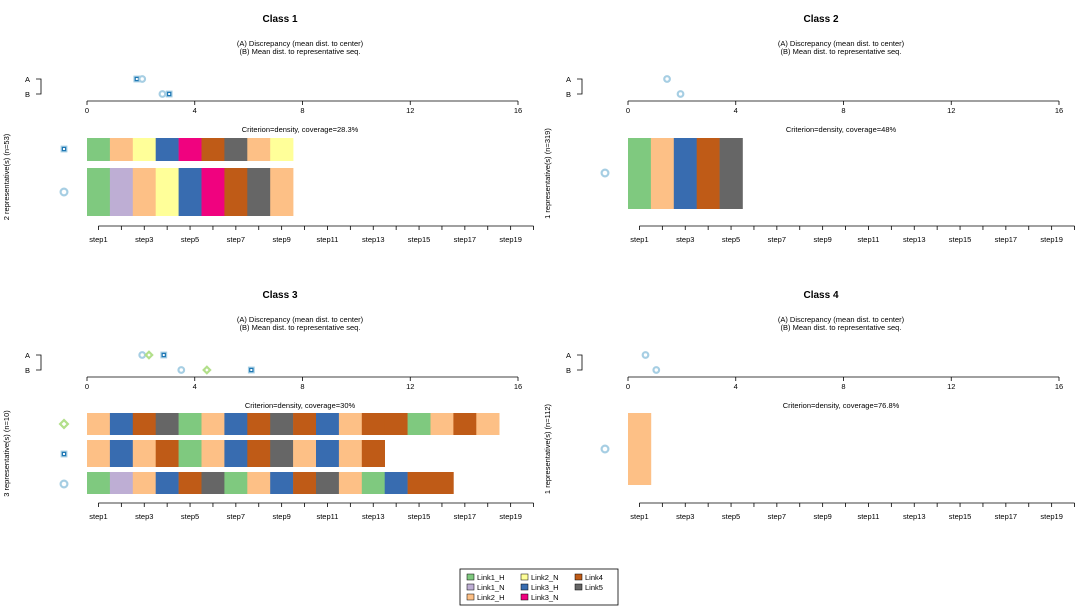 The width and height of the screenshot is (1080, 613). Describe the element at coordinates (300, 129) in the screenshot. I see `criterion-label: Criterion=density, coverage=28.3%` at that location.